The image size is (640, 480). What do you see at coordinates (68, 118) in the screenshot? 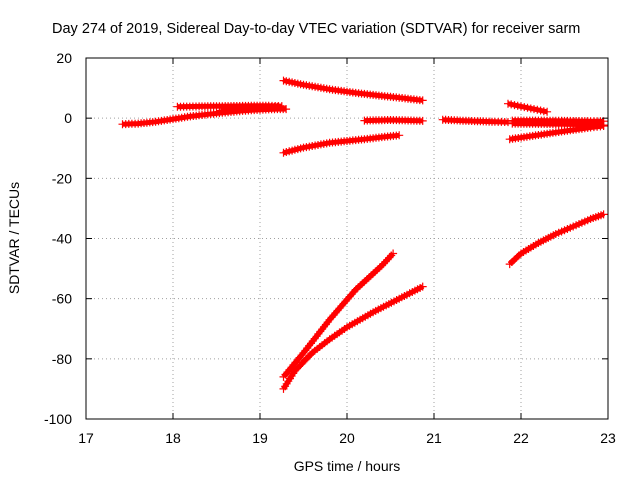
I see `y-tick-label: 0` at bounding box center [68, 118].